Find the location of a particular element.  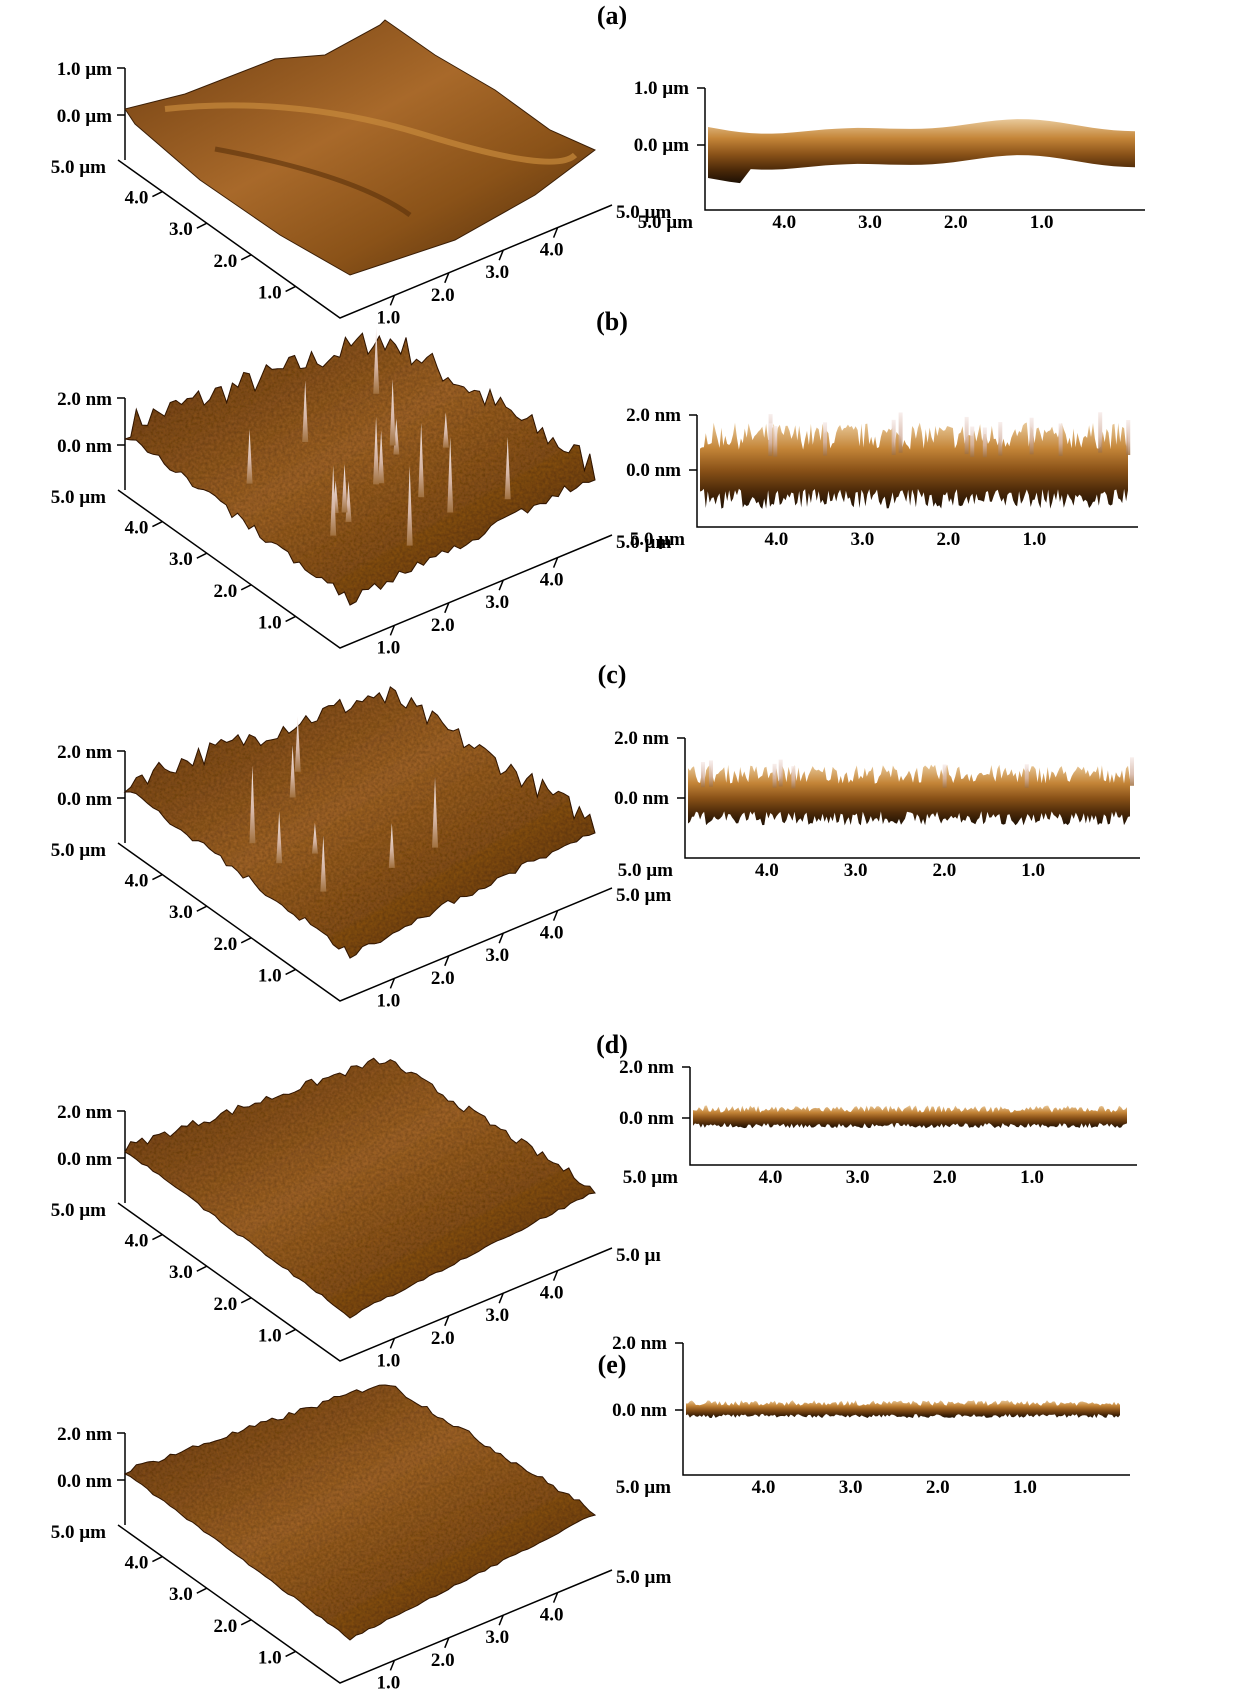

profile-z-top-label: 1.0 µm is located at coordinates (661, 88).